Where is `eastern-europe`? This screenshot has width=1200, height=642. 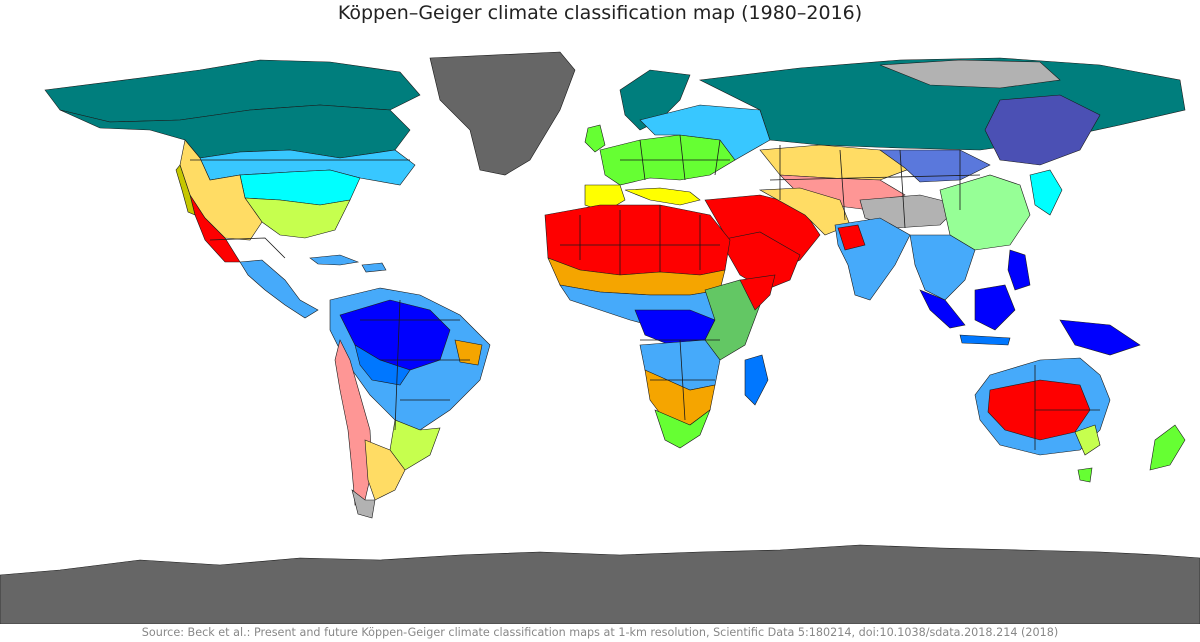
eastern-europe is located at coordinates (705, 132).